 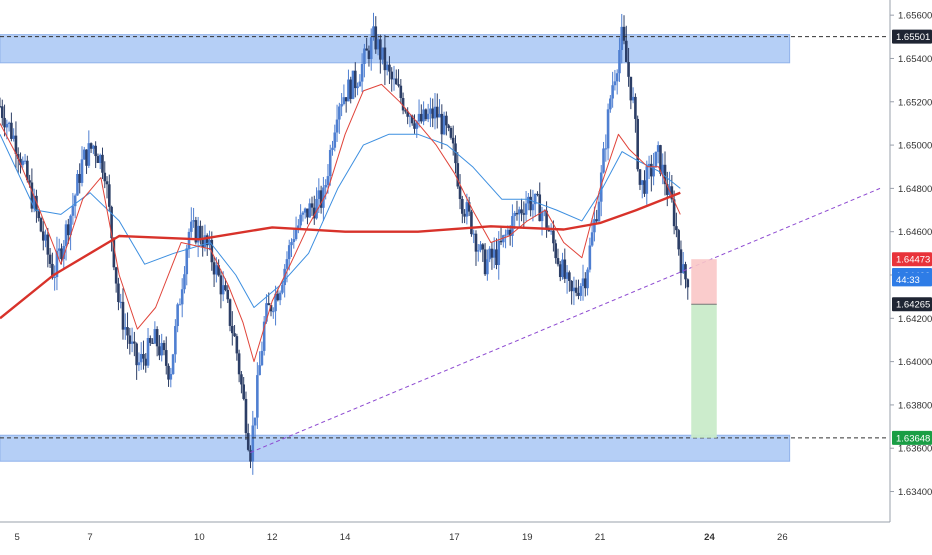 I want to click on support-zone, so click(x=395, y=448).